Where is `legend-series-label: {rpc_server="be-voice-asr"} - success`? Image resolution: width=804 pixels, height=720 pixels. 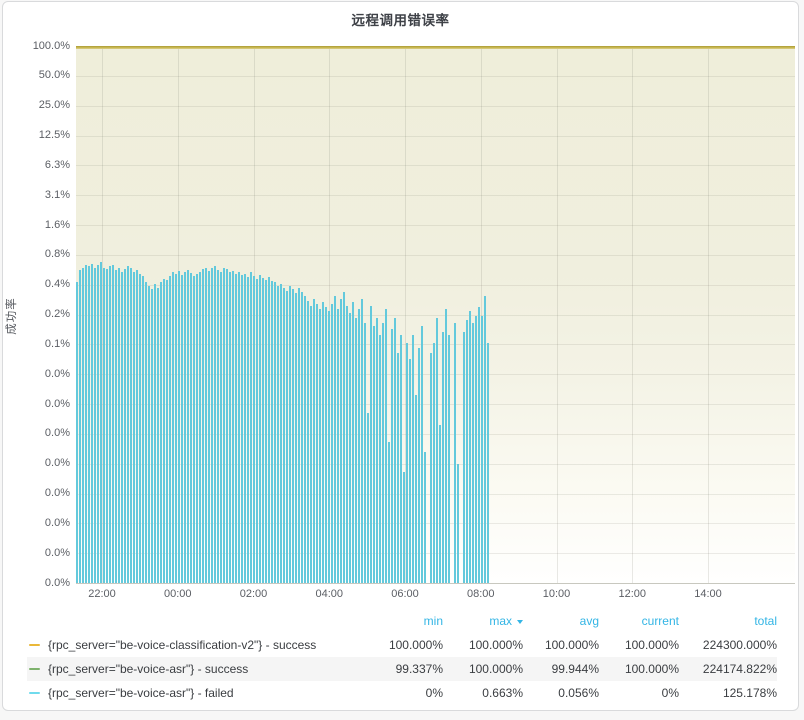 legend-series-label: {rpc_server="be-voice-asr"} - success is located at coordinates (148, 669).